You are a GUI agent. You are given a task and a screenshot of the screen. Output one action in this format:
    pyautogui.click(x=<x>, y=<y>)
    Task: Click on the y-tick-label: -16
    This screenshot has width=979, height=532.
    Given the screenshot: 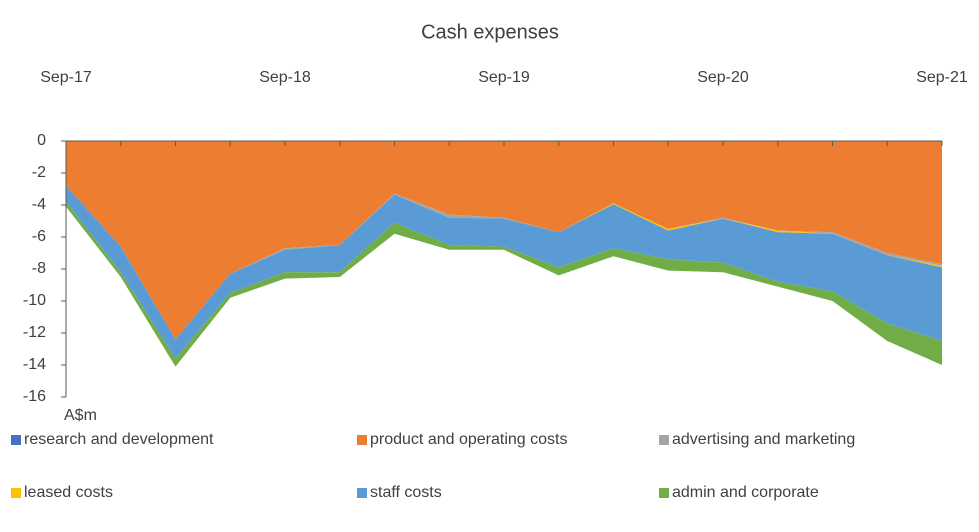 What is the action you would take?
    pyautogui.click(x=34, y=396)
    